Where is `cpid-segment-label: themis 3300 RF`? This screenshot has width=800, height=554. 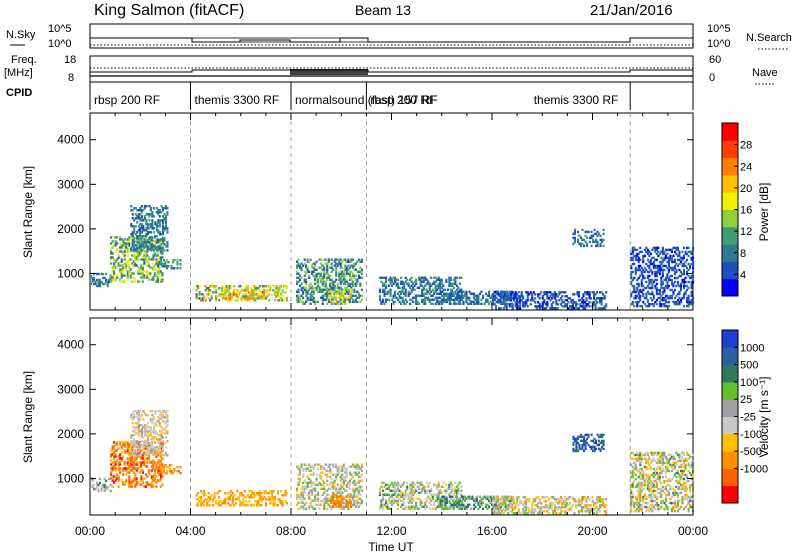 cpid-segment-label: themis 3300 RF is located at coordinates (576, 100).